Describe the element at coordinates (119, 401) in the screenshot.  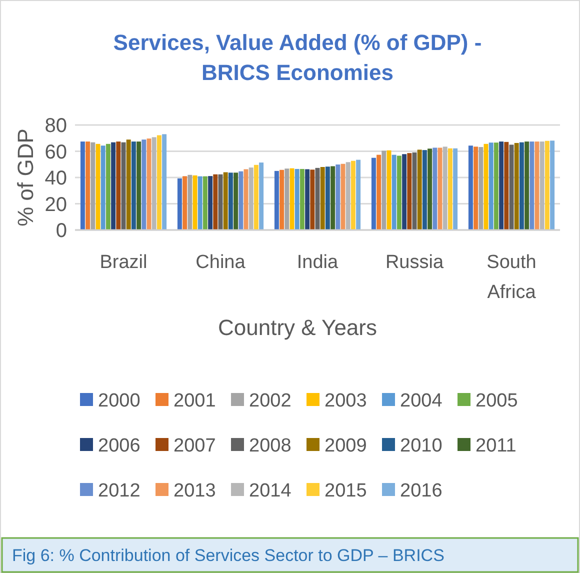
I see `legend-label: 2000` at that location.